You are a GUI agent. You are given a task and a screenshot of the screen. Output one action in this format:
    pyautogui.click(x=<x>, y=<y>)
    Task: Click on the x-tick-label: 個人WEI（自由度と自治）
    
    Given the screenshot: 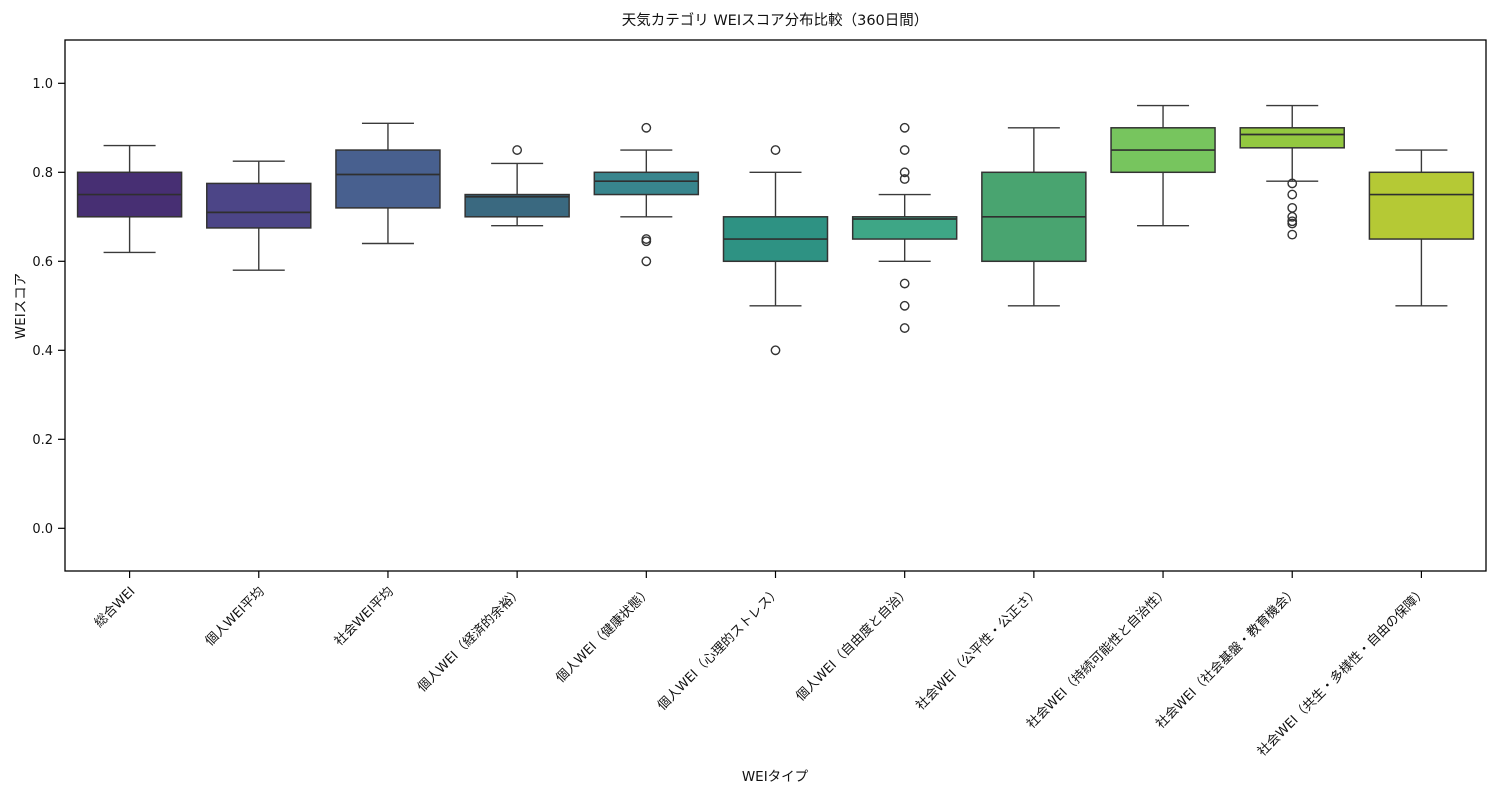 What is the action you would take?
    pyautogui.click(x=853, y=644)
    